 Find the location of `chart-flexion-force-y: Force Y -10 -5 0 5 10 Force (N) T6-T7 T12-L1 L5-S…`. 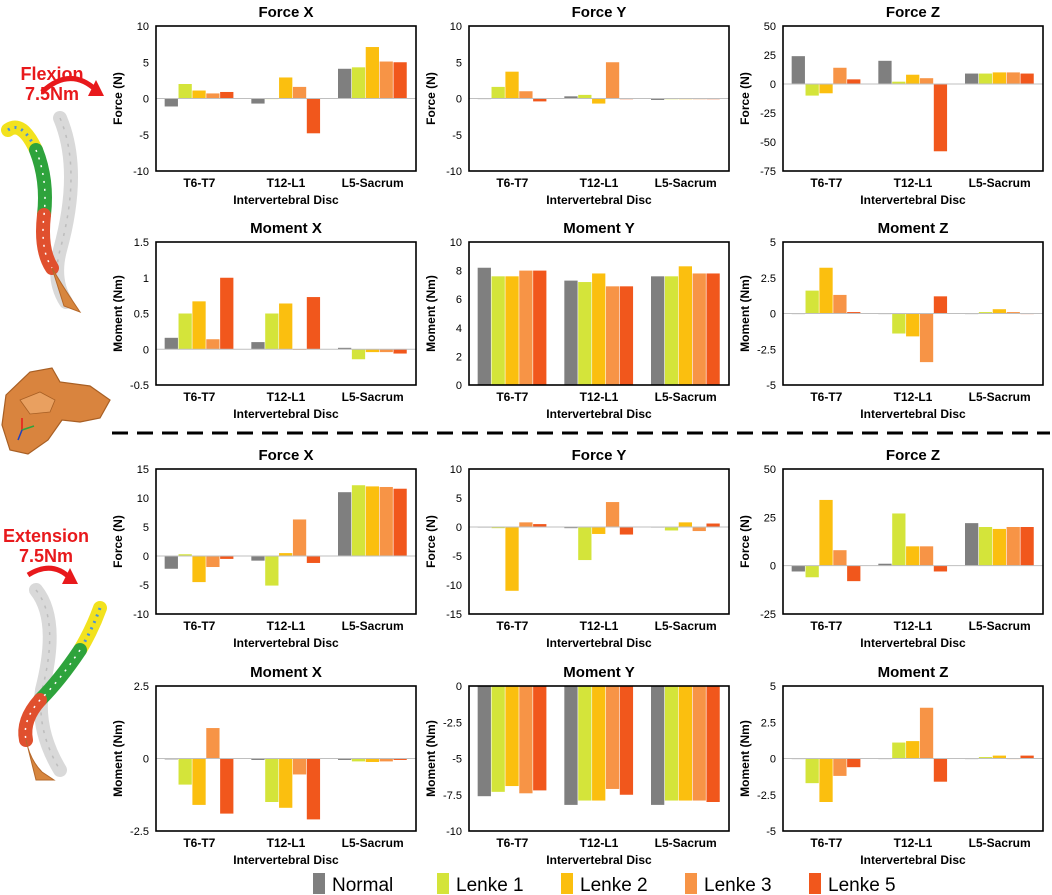

chart-flexion-force-y: Force Y -10 -5 0 5 10 Force (N) T6-T7 T12-L1 L5-S… is located at coordinates (577, 105).